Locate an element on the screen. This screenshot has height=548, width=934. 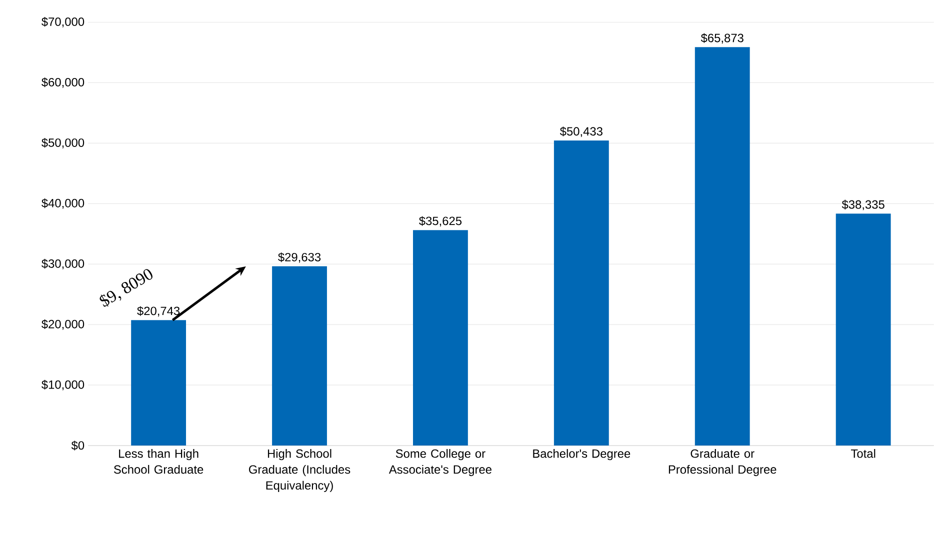
y-tick-label: $40,000 is located at coordinates (63, 203).